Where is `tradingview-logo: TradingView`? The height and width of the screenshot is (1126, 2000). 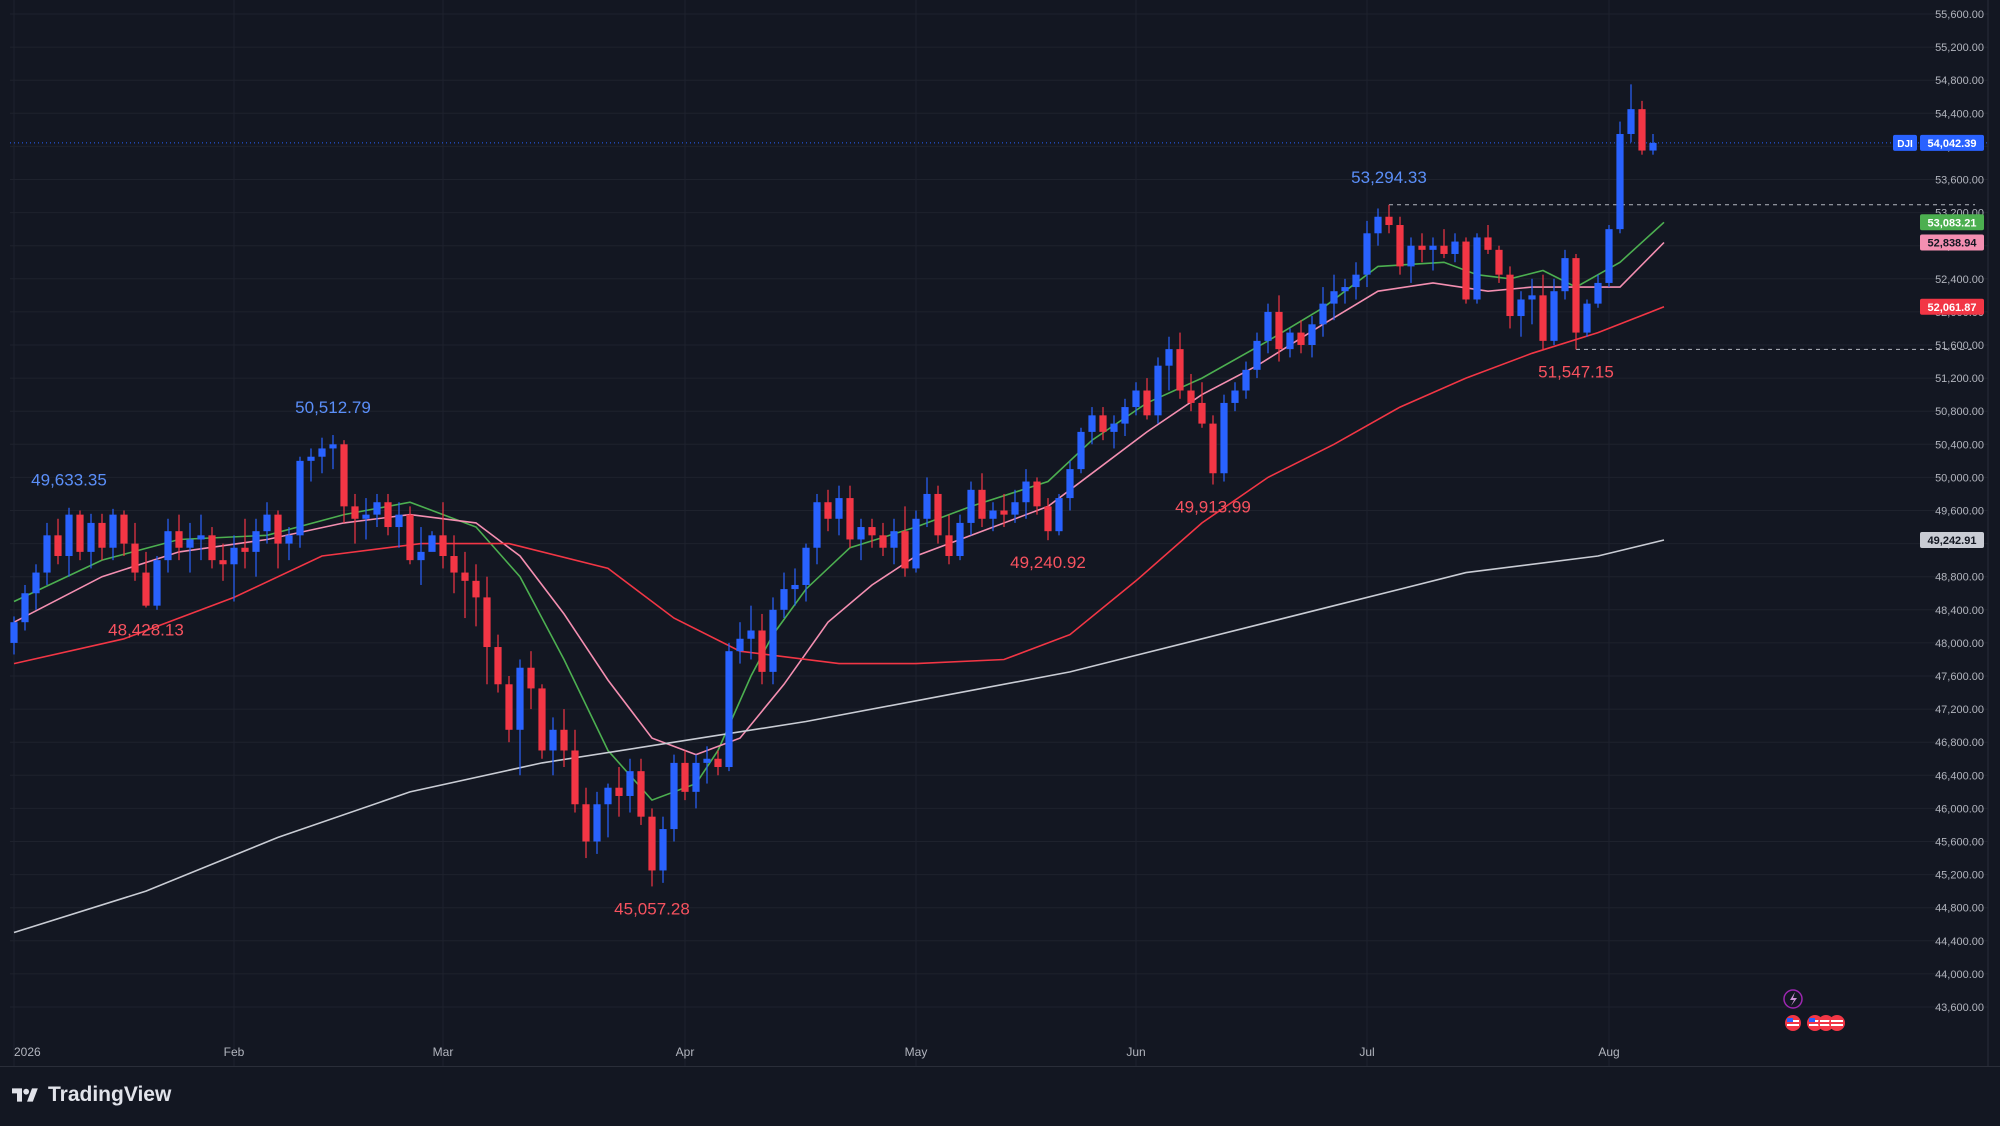 tradingview-logo: TradingView is located at coordinates (91, 1095).